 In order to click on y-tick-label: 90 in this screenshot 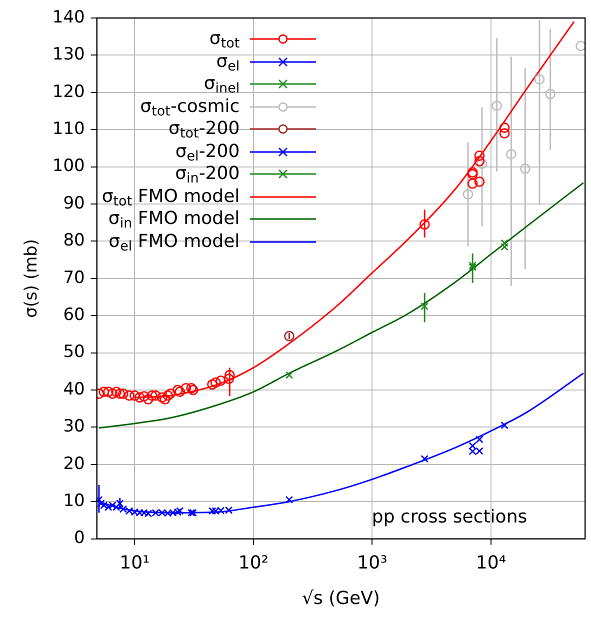, I will do `click(74, 203)`.